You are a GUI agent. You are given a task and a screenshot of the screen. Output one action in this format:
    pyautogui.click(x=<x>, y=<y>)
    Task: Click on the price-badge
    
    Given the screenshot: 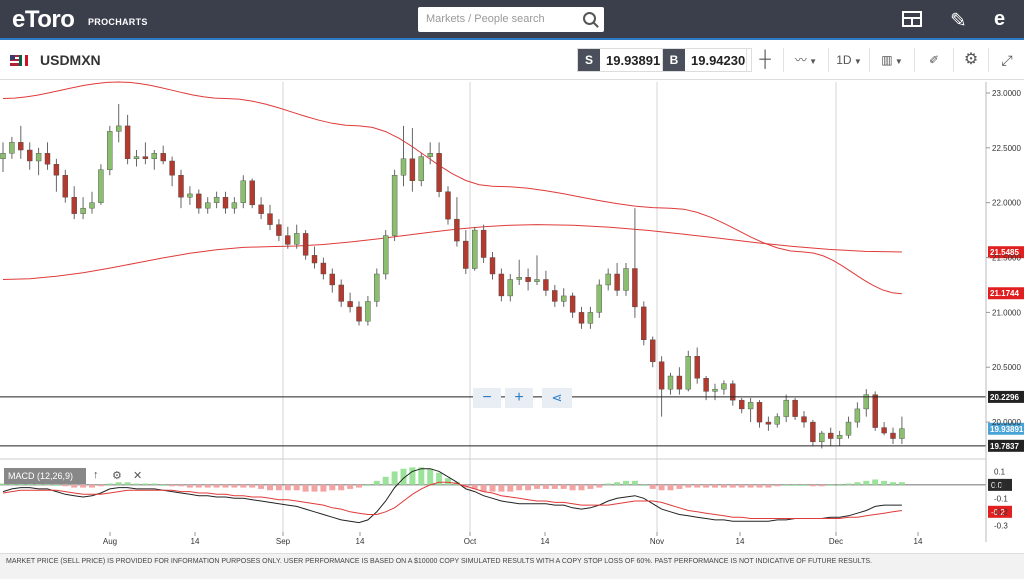 What is the action you would take?
    pyautogui.click(x=1006, y=445)
    